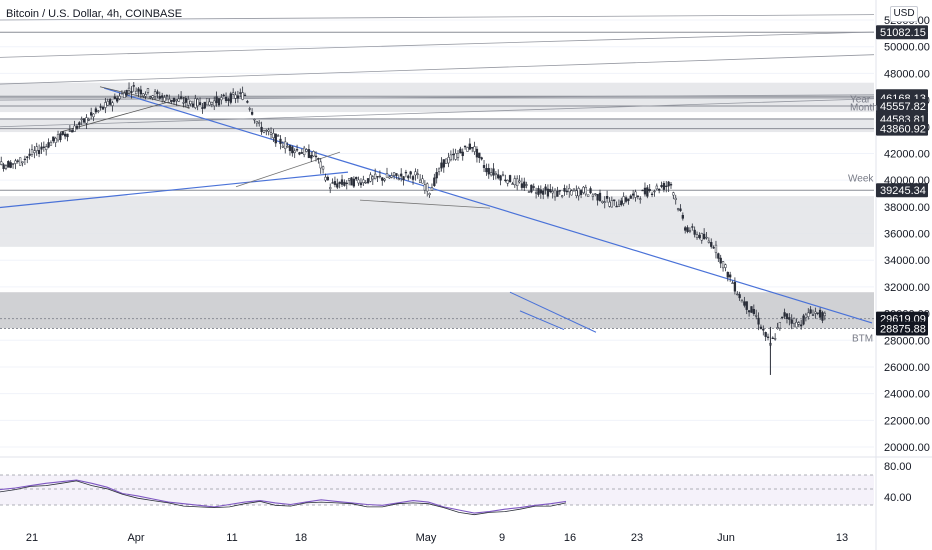 The height and width of the screenshot is (550, 932). What do you see at coordinates (860, 100) in the screenshot?
I see `level-note: Year` at bounding box center [860, 100].